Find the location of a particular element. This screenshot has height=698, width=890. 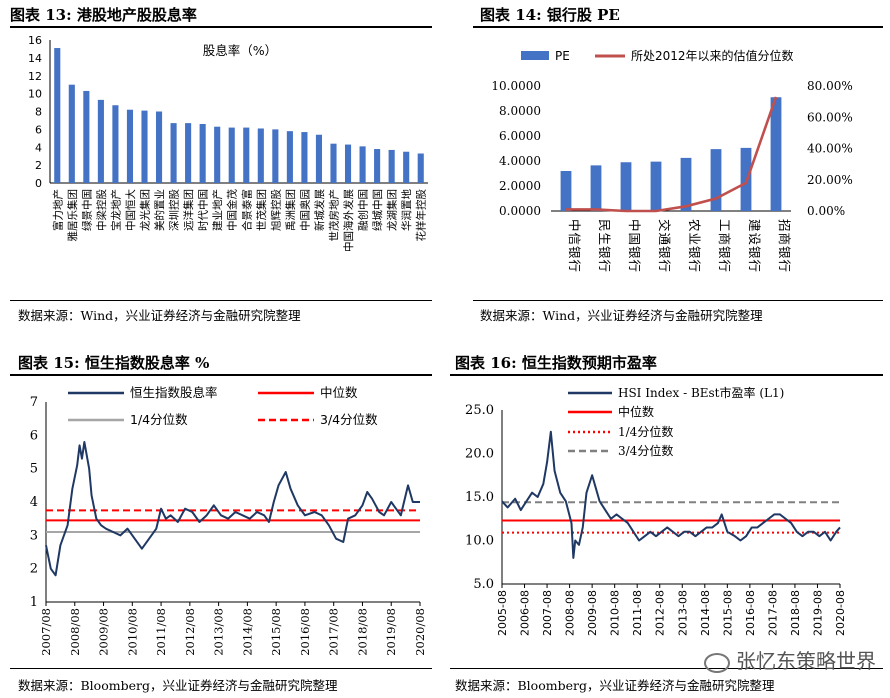

chart14-y-right-tick-label: 80.00% is located at coordinates (830, 86).